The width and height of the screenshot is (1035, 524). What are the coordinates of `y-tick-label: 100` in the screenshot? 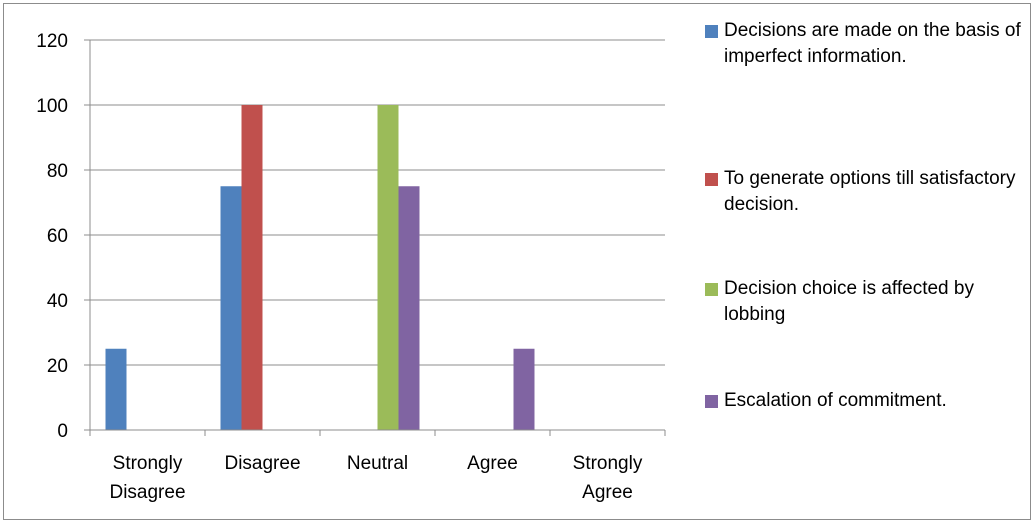 It's located at (52, 106).